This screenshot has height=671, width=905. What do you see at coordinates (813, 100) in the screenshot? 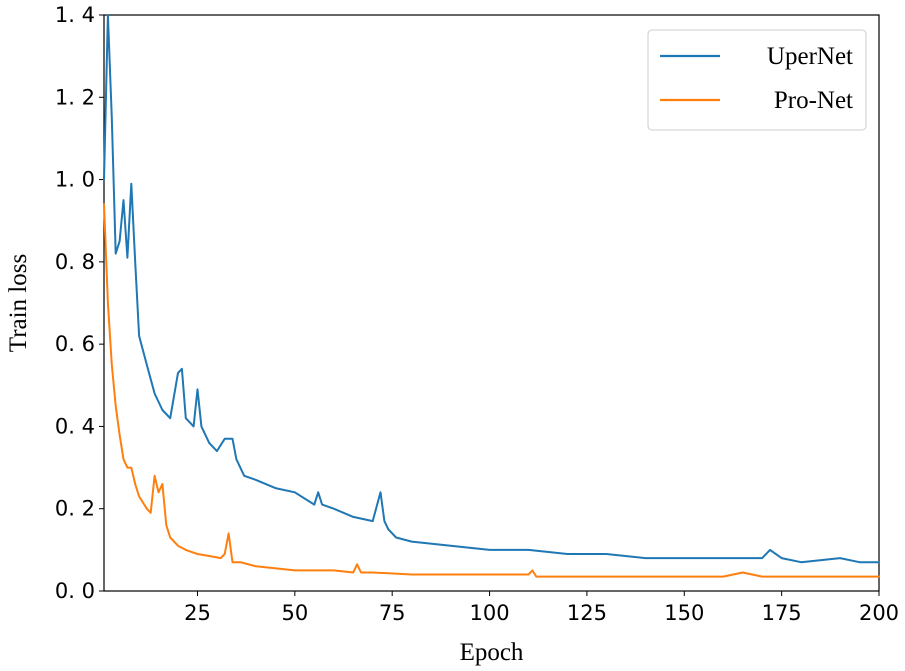
I see `legend-label: Pro-Net` at bounding box center [813, 100].